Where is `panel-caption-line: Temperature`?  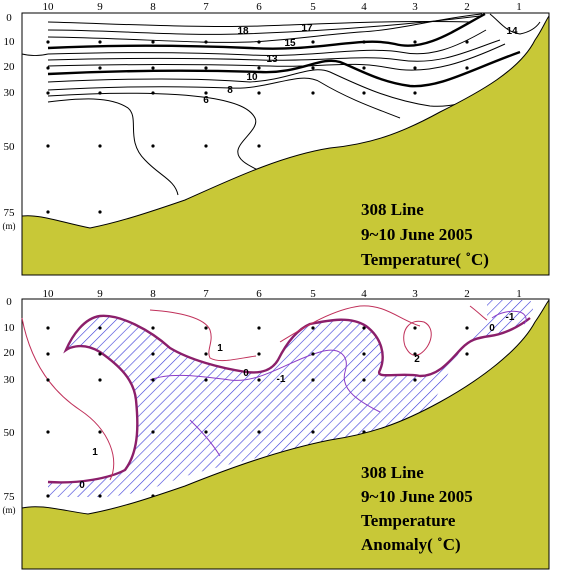 panel-caption-line: Temperature is located at coordinates (408, 520).